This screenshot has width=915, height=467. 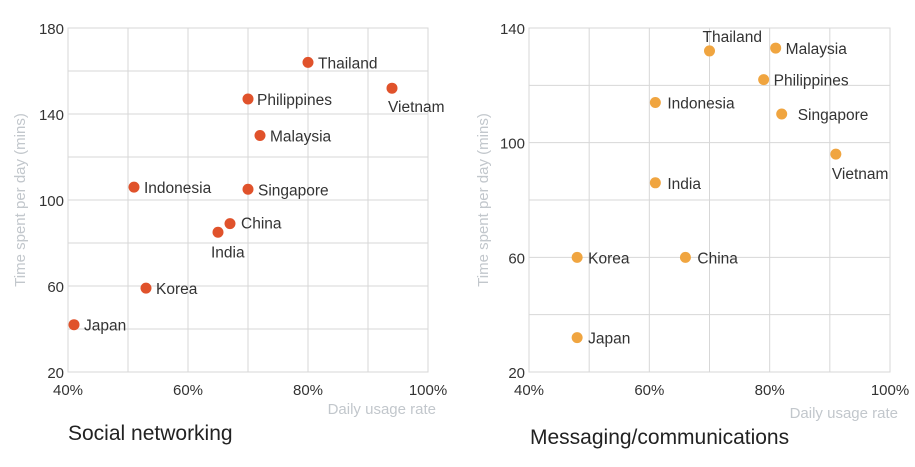 What do you see at coordinates (659, 437) in the screenshot?
I see `chart-title-messaging: Messaging/communications` at bounding box center [659, 437].